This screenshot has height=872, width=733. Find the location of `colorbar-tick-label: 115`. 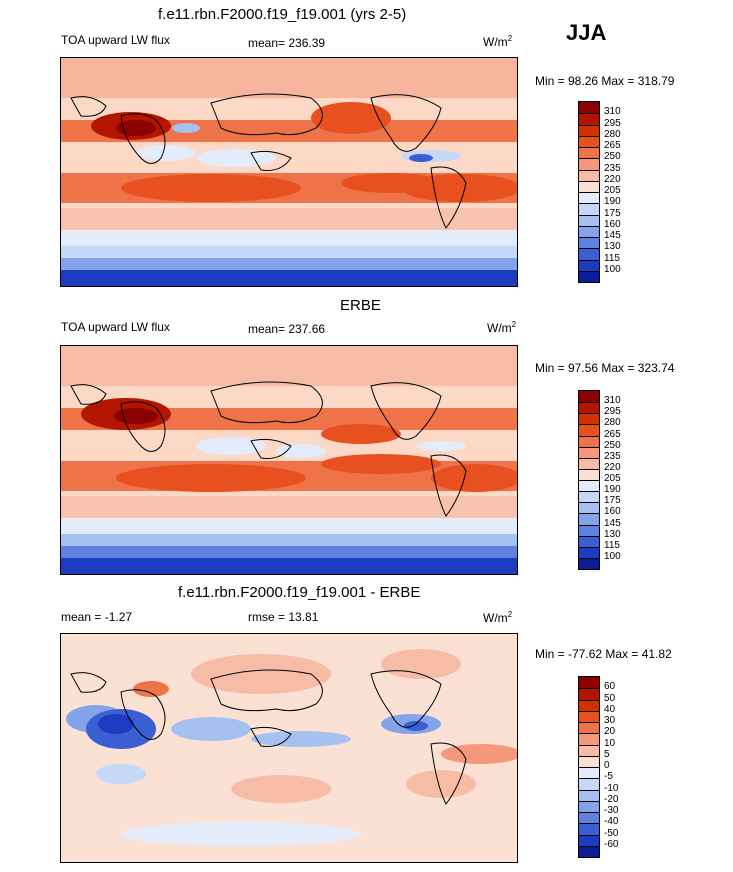

colorbar-tick-label: 115 is located at coordinates (612, 545).